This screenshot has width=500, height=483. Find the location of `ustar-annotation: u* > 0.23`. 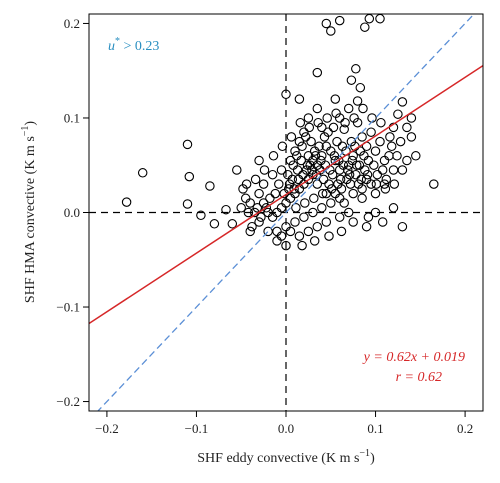

ustar-annotation: u* > 0.23 is located at coordinates (133, 45).